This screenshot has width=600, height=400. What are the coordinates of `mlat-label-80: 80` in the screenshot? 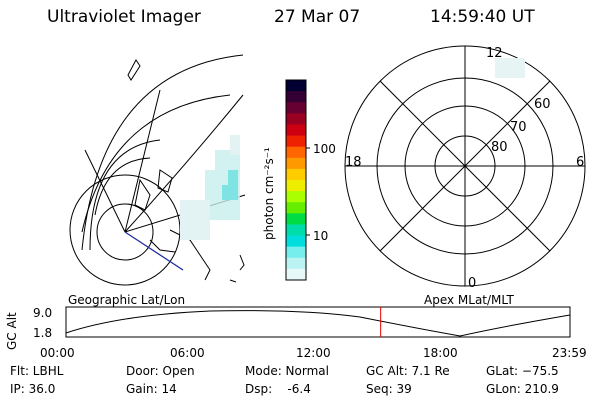 It's located at (499, 147).